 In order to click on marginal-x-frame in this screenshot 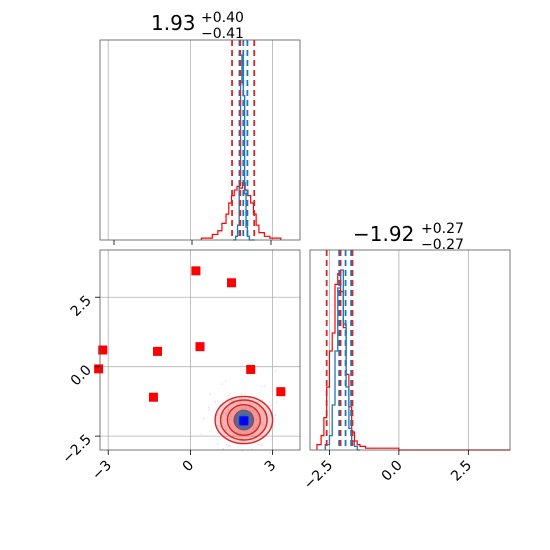, I will do `click(200, 140)`.